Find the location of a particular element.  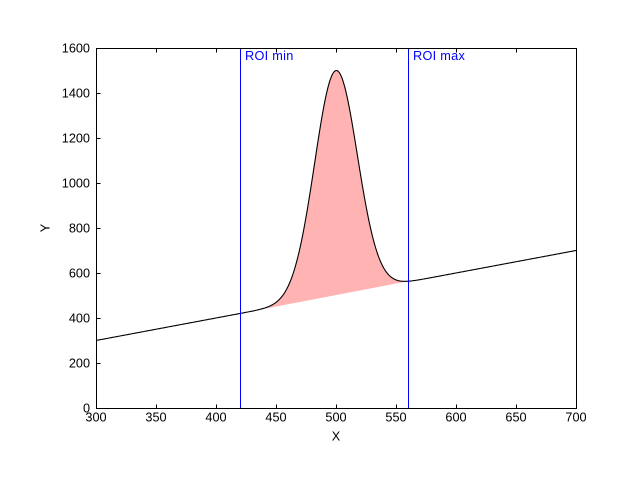

svg-text: 0 is located at coordinates (86, 408).